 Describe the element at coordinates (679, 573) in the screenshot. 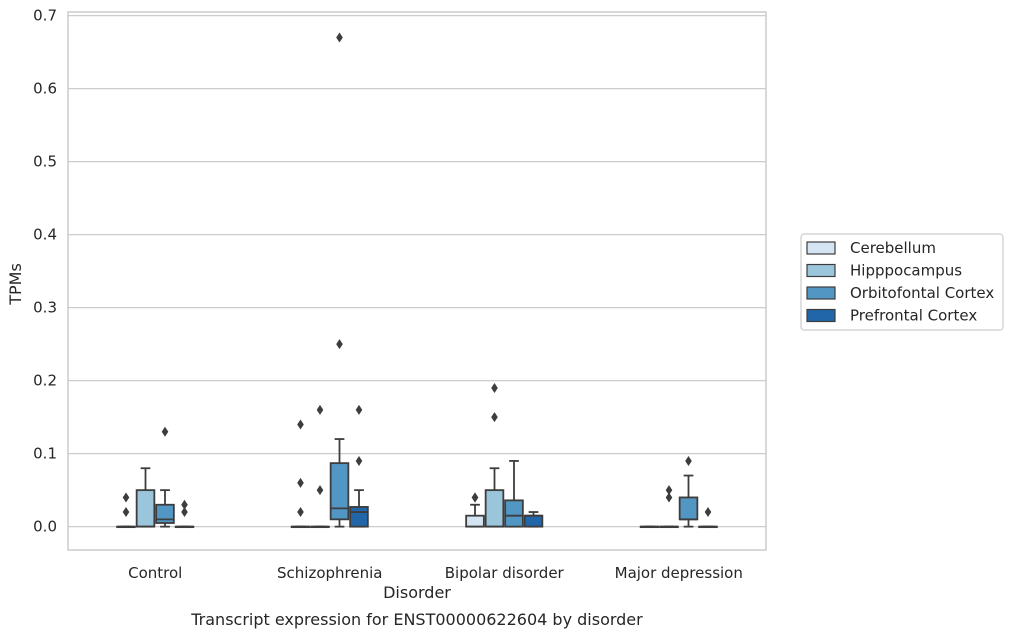

I see `x-tick-label: Major depression` at that location.